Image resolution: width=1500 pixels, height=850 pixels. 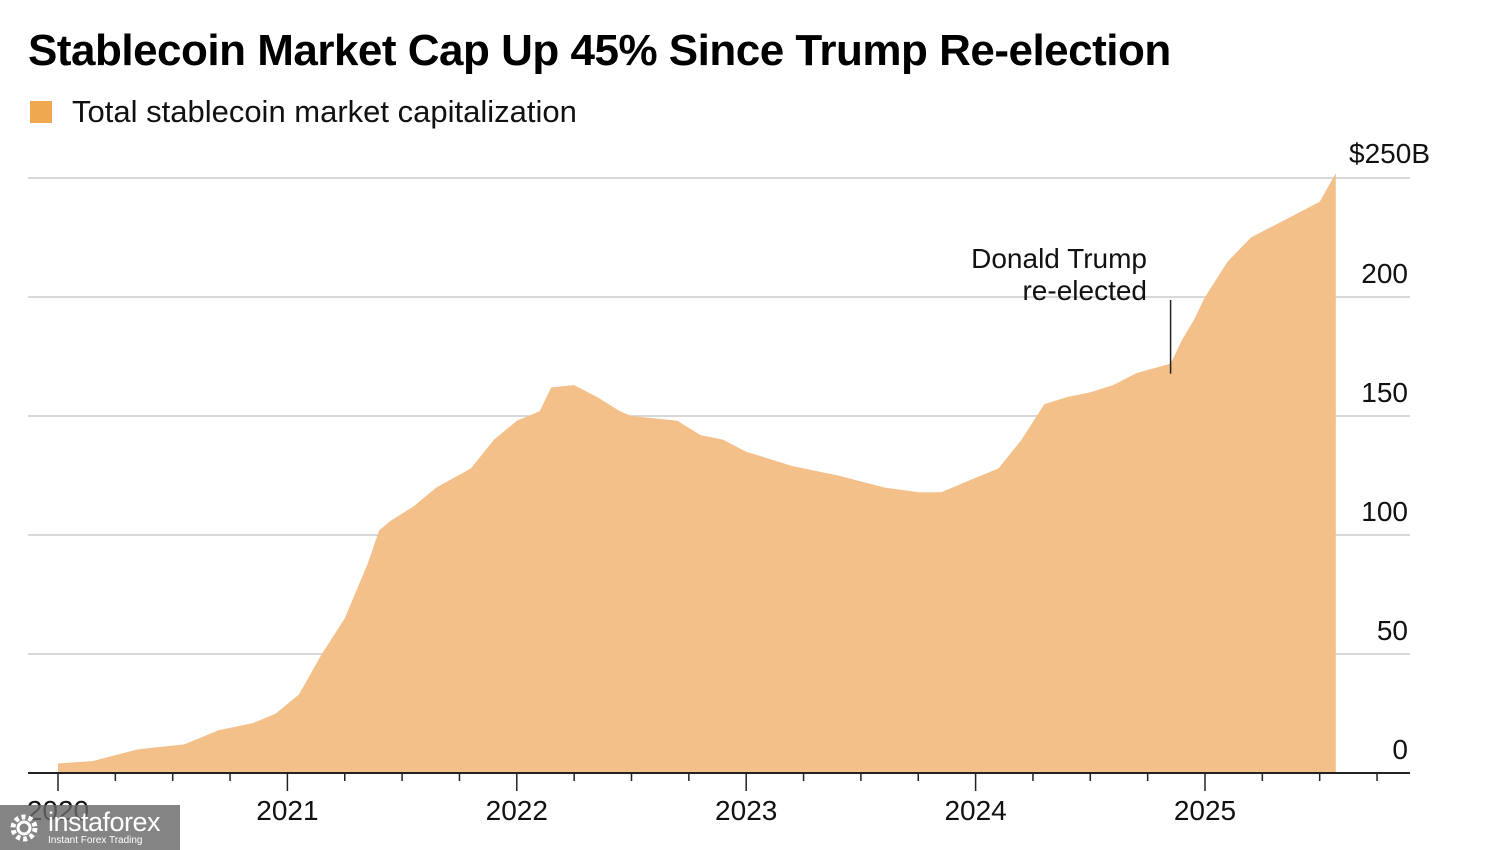 I want to click on x-tick-label: 2025, so click(x=1205, y=810).